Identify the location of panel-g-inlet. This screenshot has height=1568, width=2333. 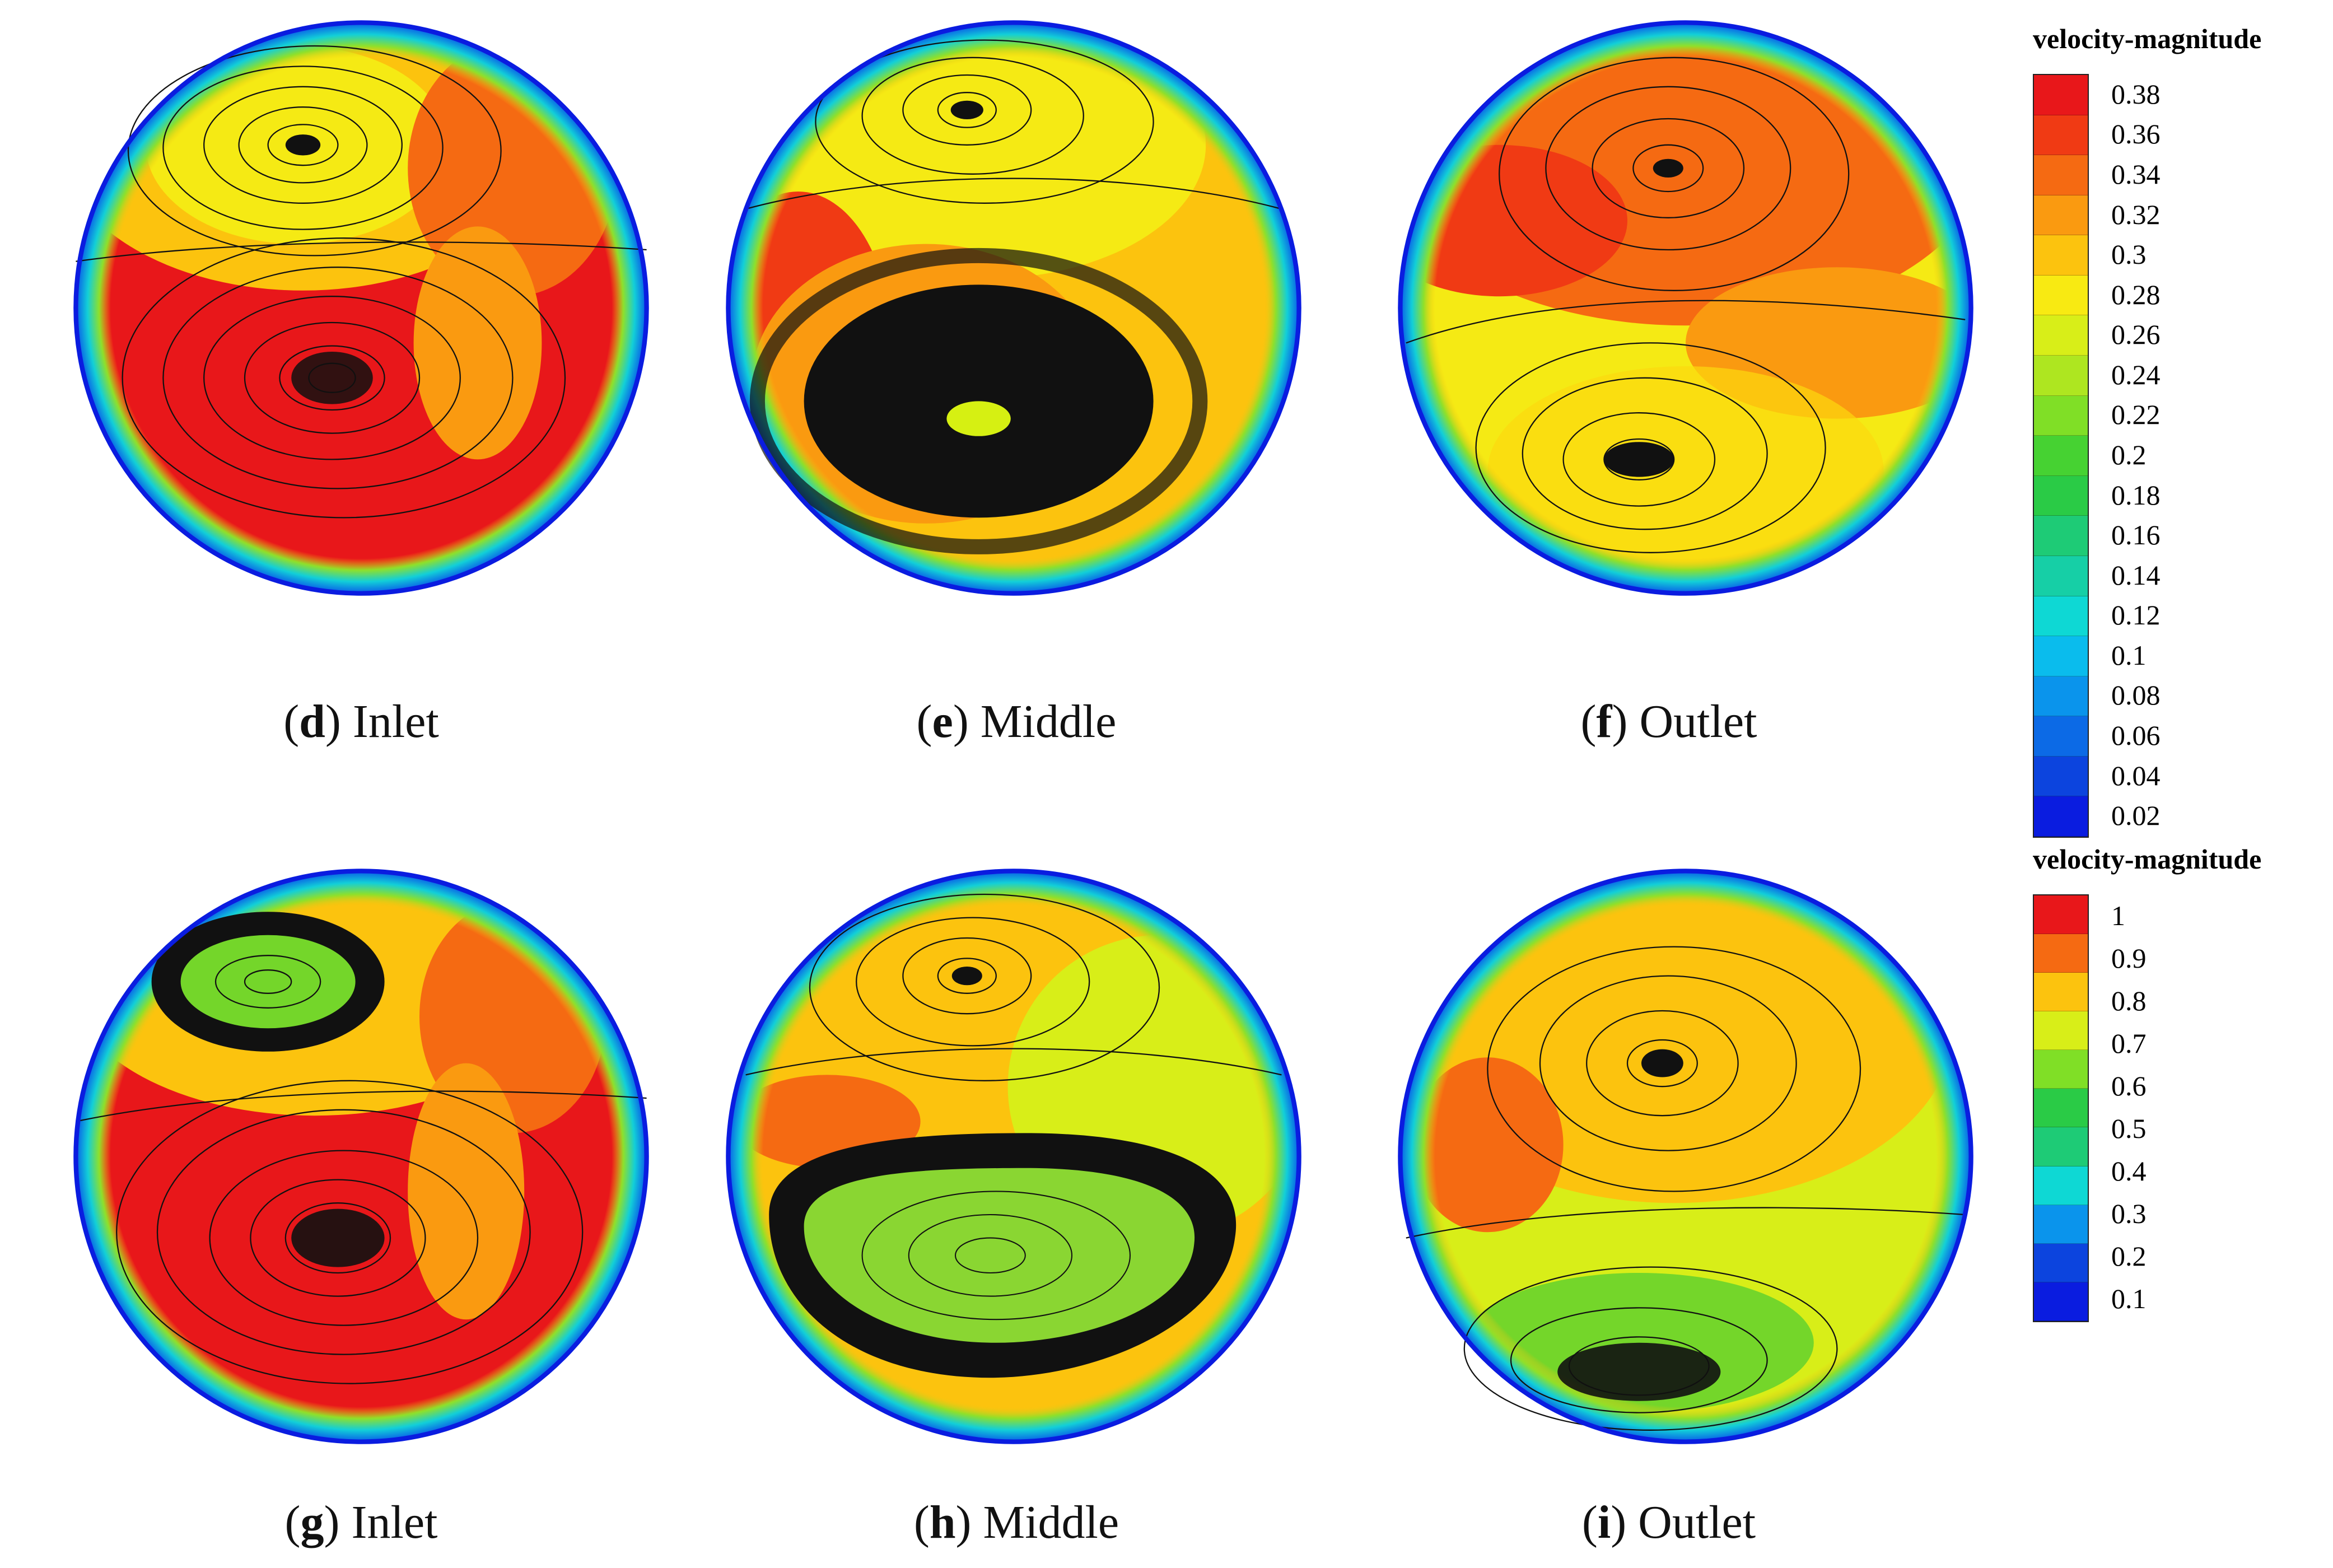
(361, 1157).